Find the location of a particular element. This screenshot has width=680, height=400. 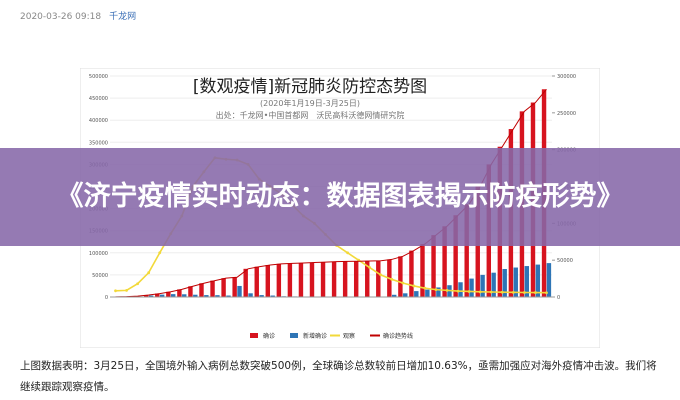

legend-label: 新增确诊 is located at coordinates (315, 336).